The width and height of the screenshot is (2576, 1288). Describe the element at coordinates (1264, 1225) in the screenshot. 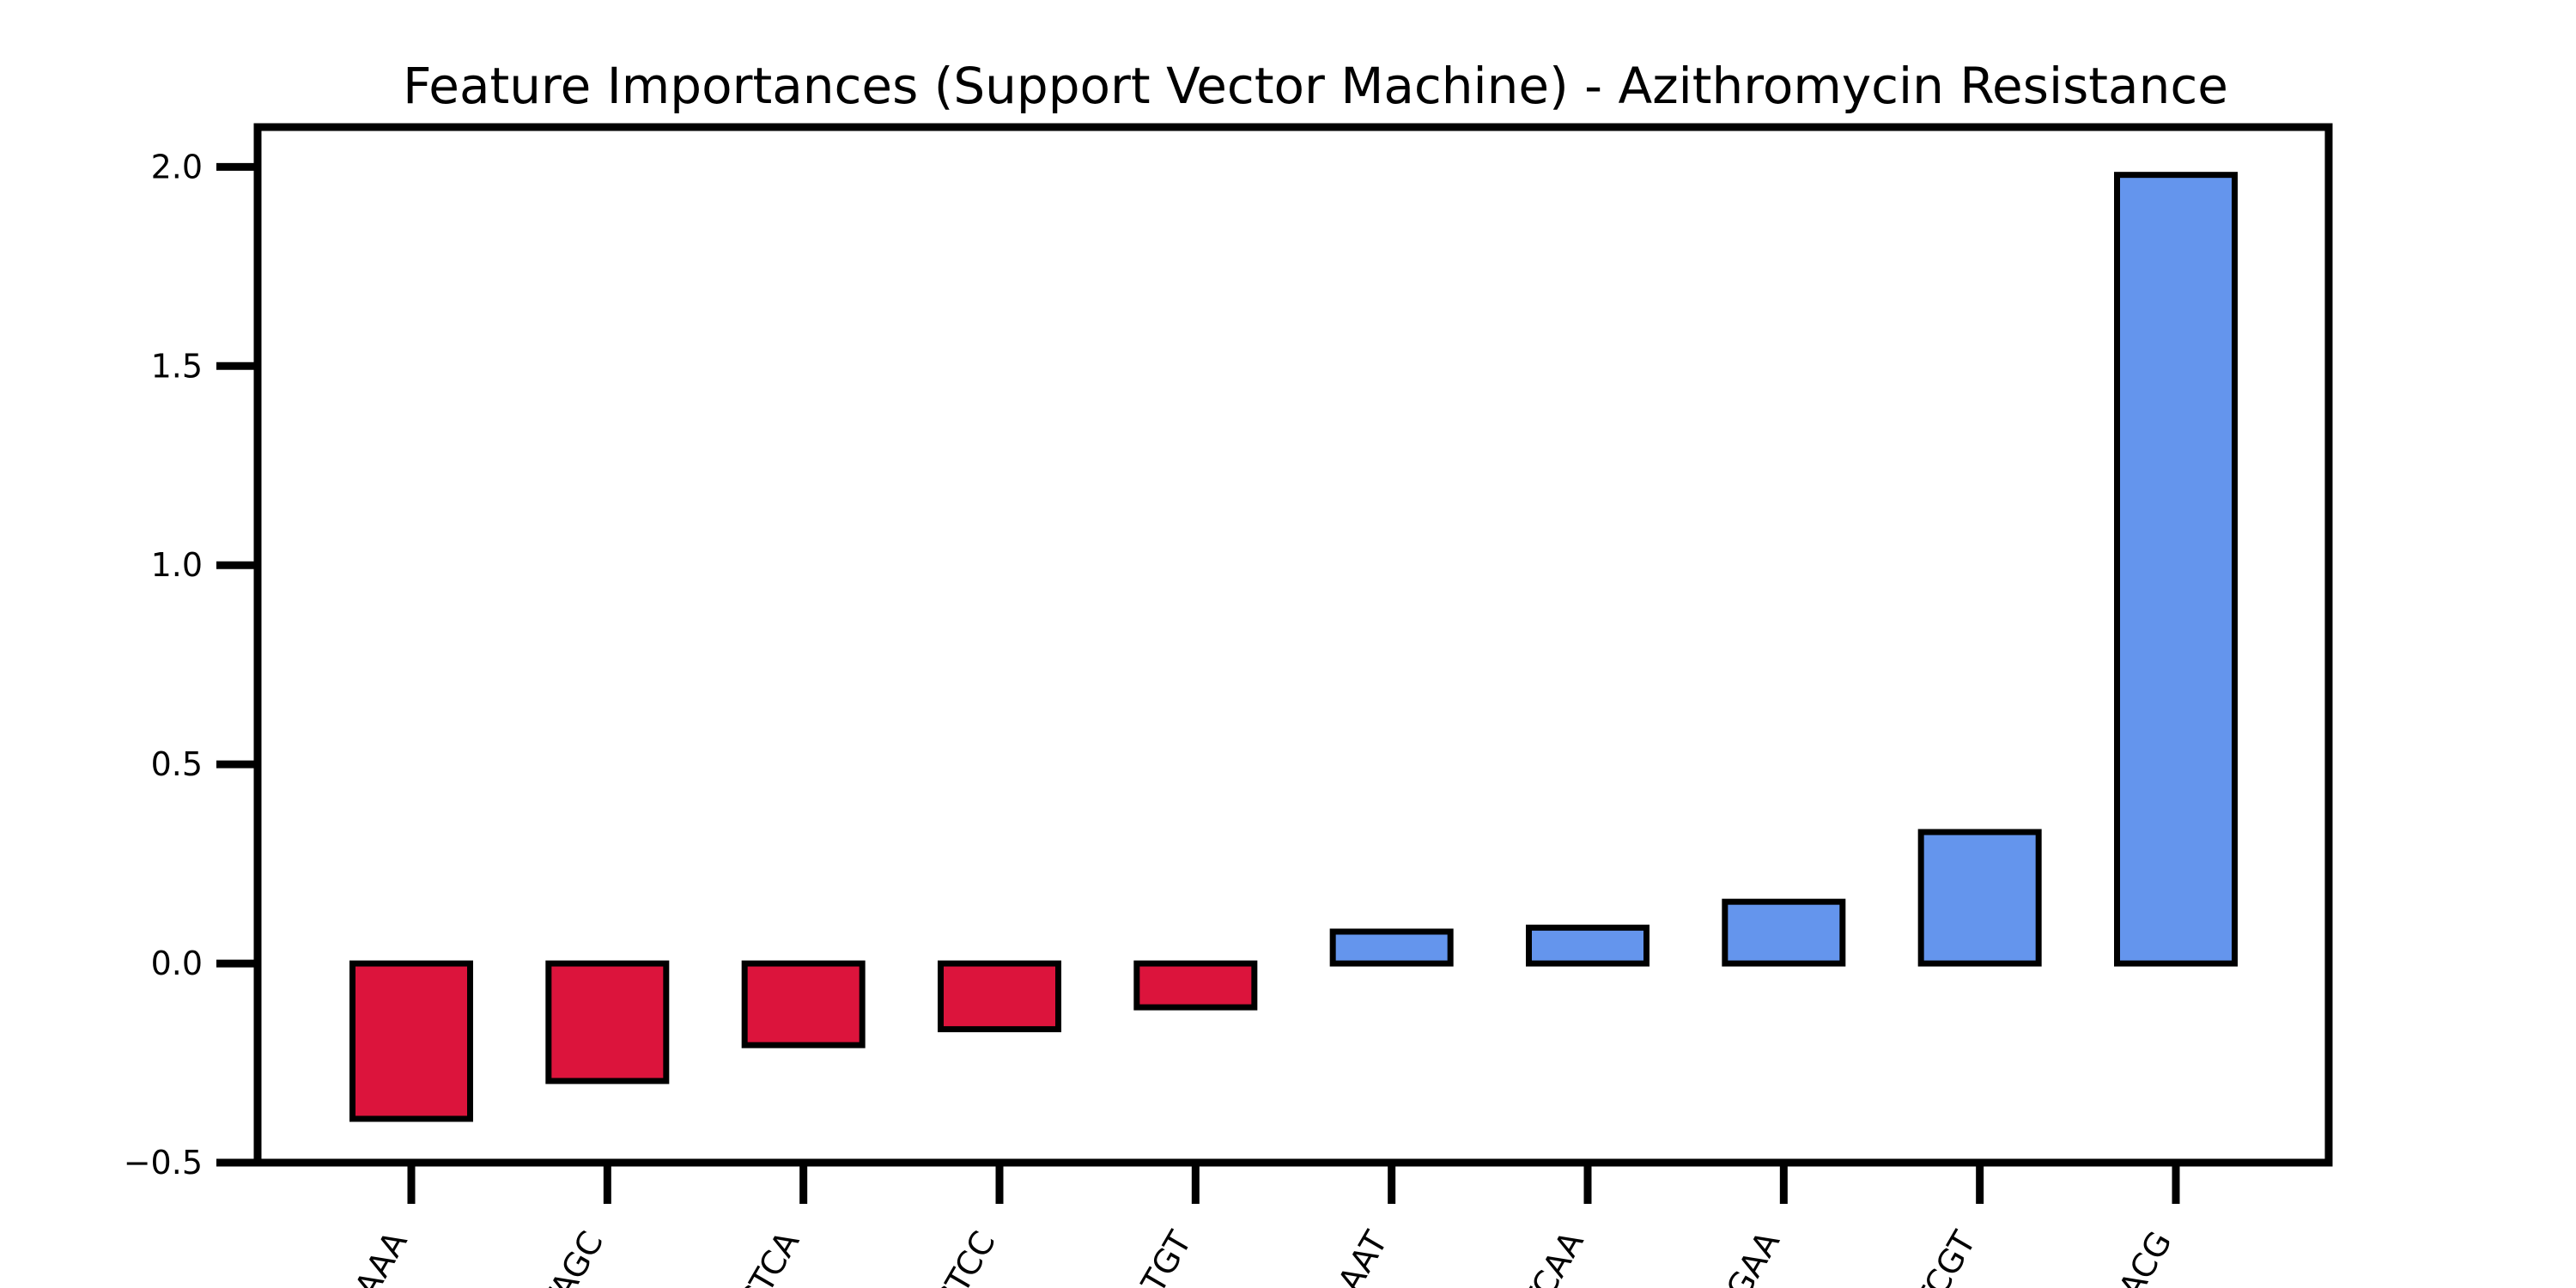

I see `x-axis: AAA TAGC CTCA GTCC ATGT AAAT TCAA TGAA TCGT CACG` at that location.